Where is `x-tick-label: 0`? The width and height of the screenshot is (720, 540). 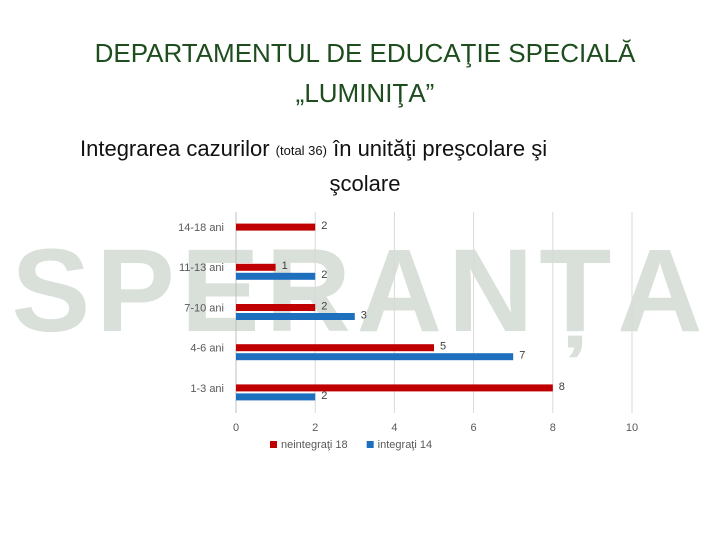 x-tick-label: 0 is located at coordinates (236, 428).